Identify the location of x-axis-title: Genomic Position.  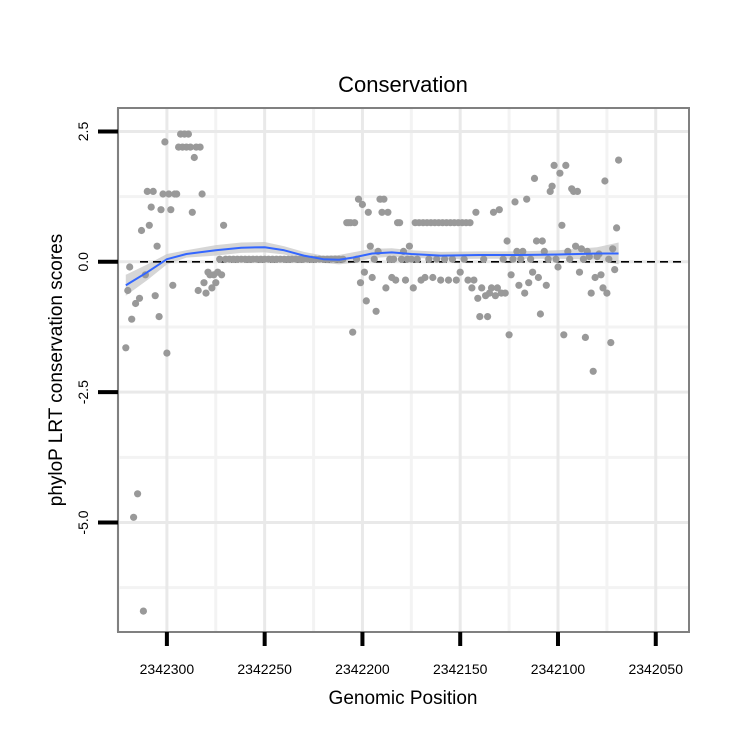
(403, 698).